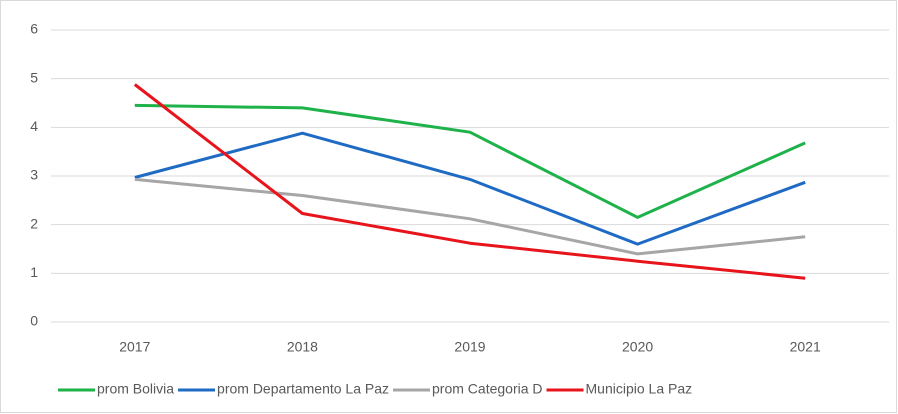 The height and width of the screenshot is (414, 898). I want to click on y-tick-label: 2, so click(34, 223).